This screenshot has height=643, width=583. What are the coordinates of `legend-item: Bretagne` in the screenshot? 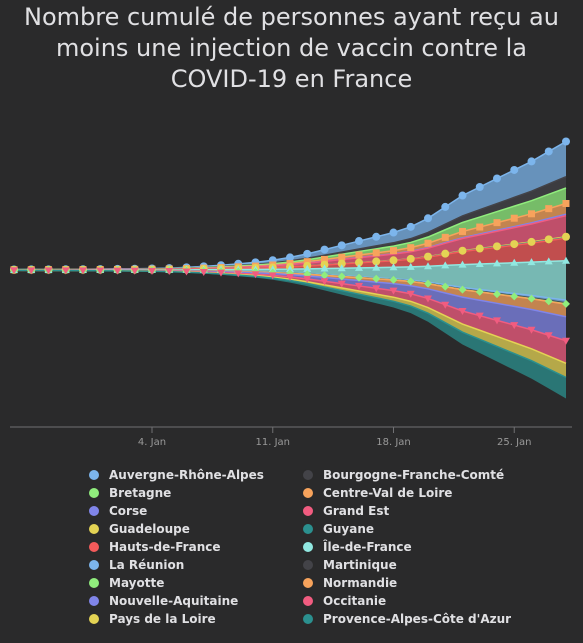 It's located at (195, 493).